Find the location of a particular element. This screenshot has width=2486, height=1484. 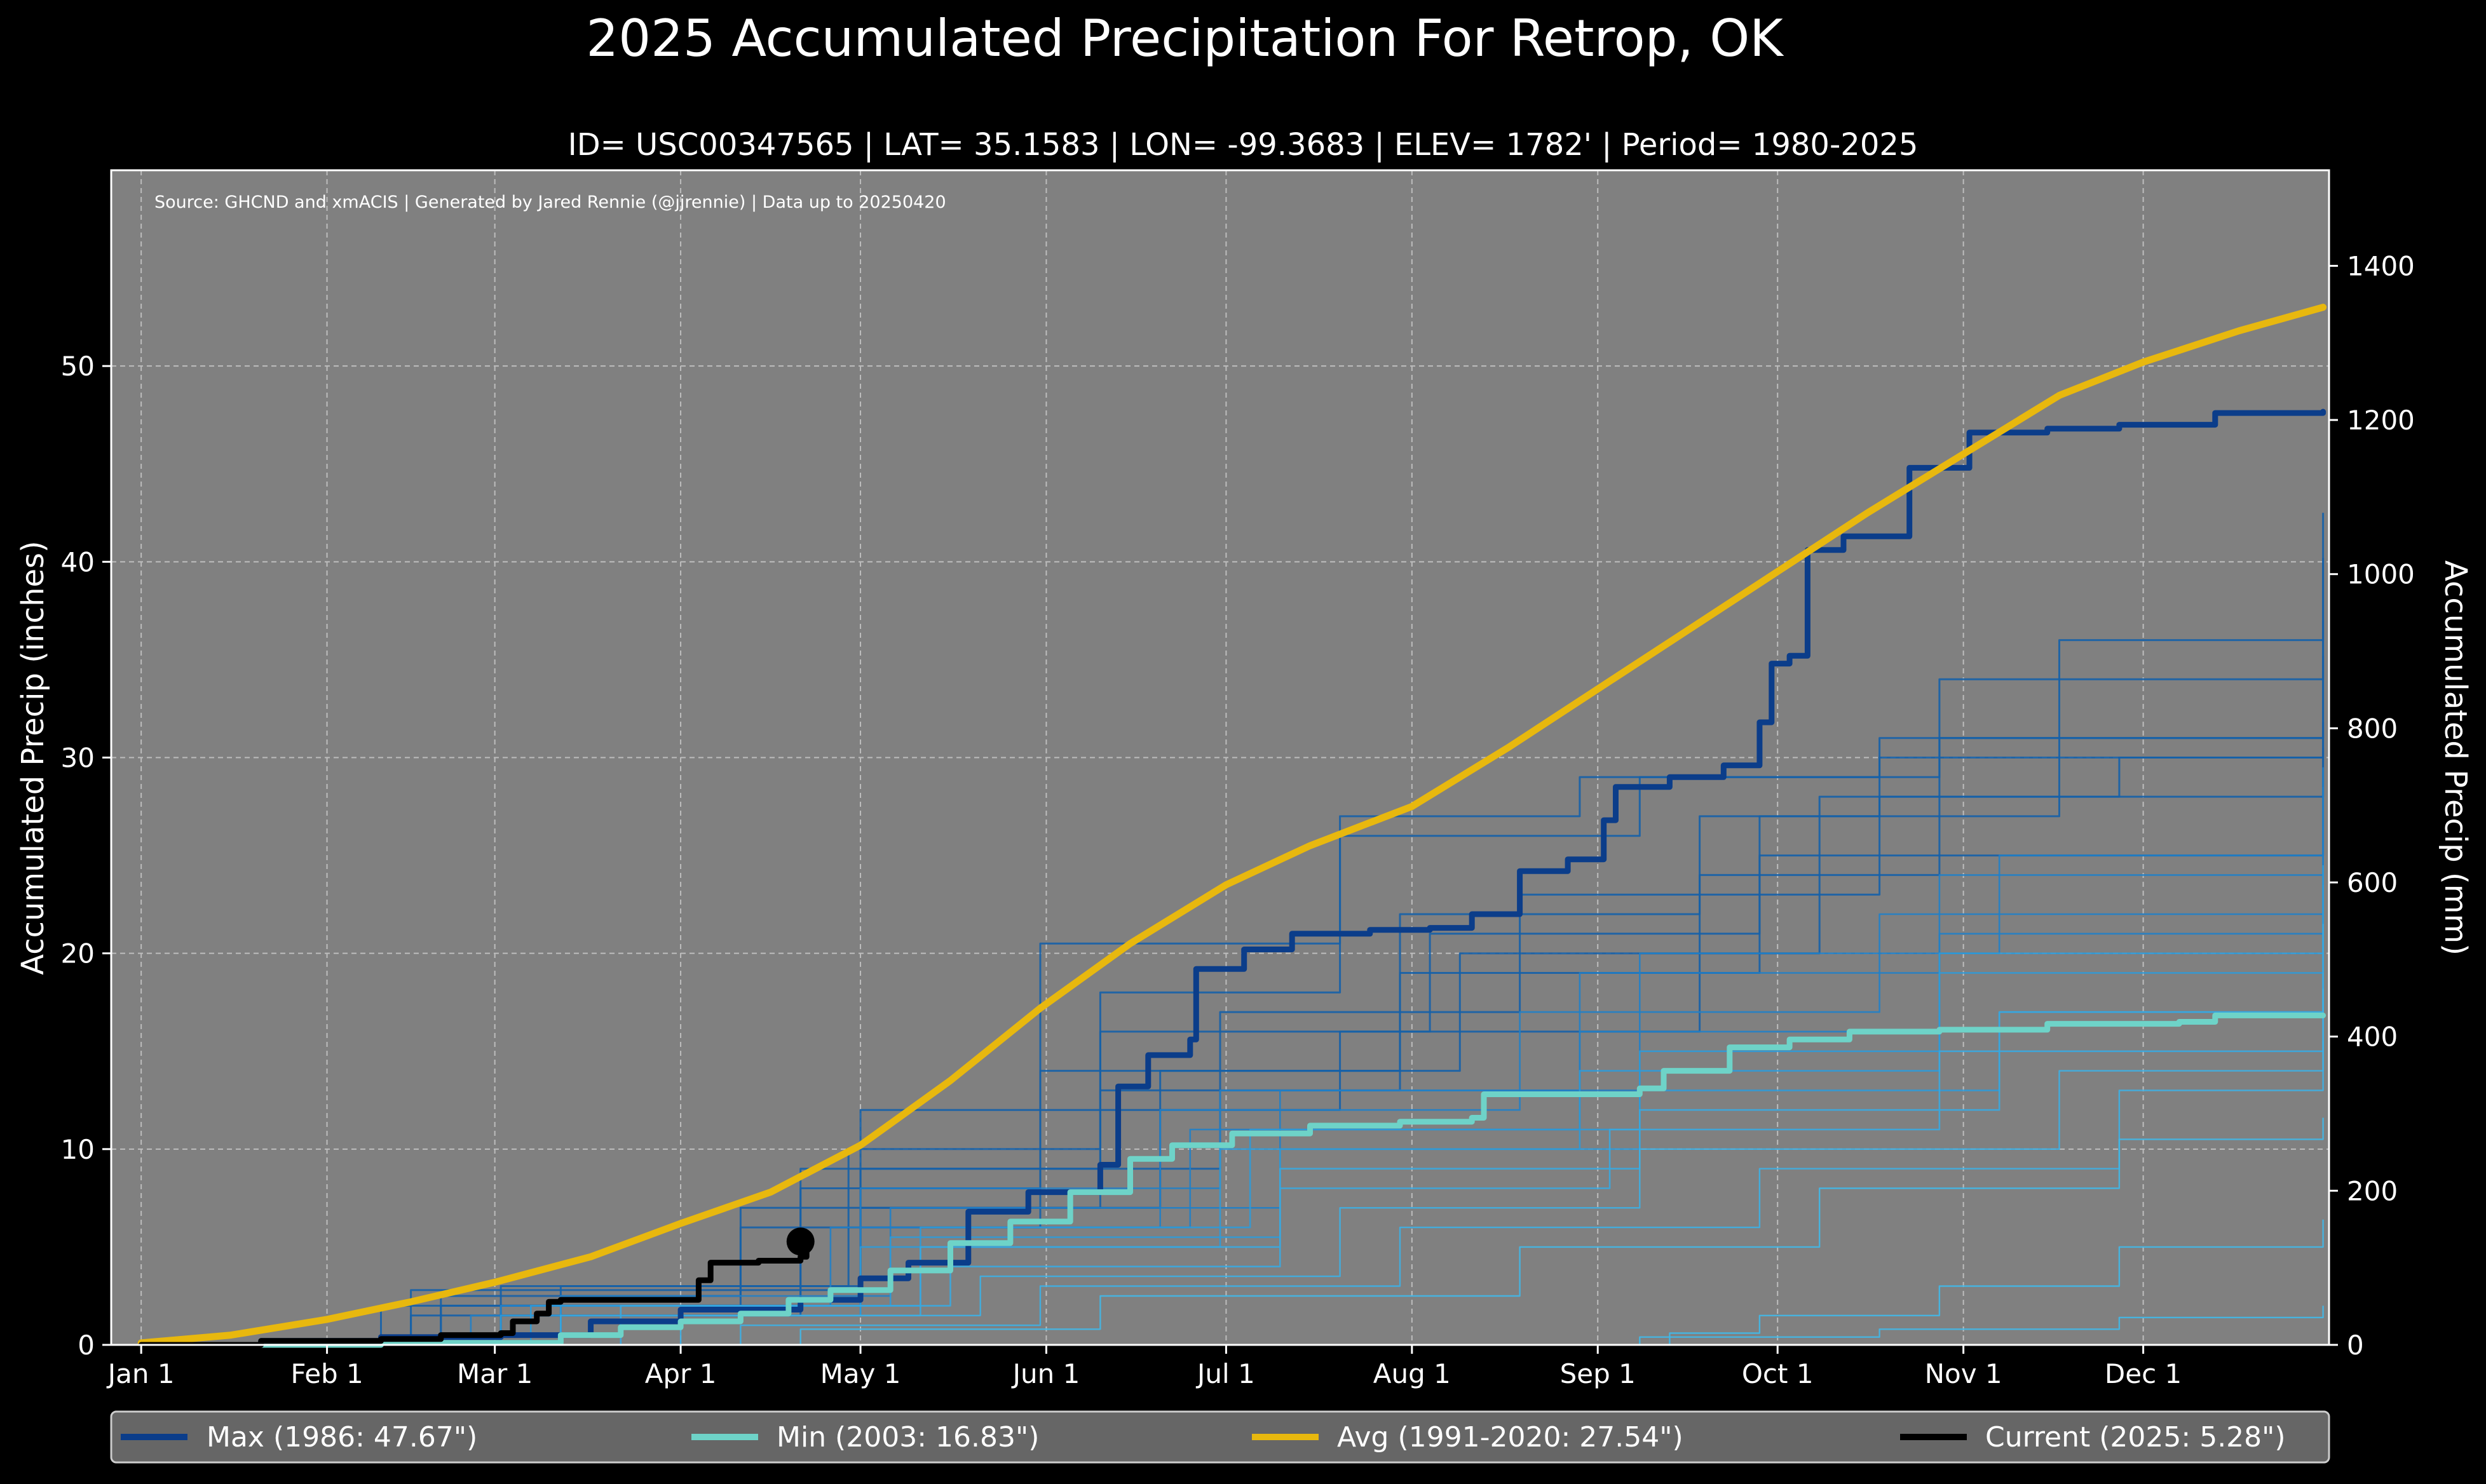

y-axis-left: 0 10 20 30 40 50 is located at coordinates (86, 856).